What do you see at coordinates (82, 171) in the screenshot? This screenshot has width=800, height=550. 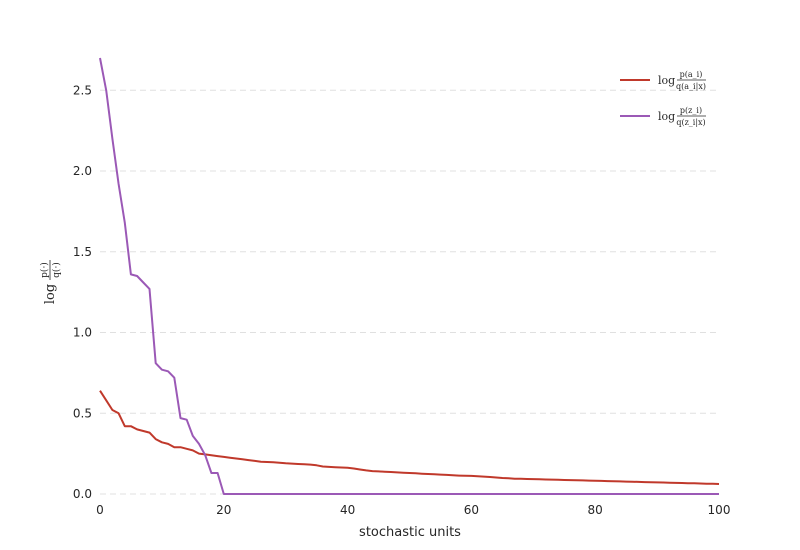 I see `y-tick-label: 2.0` at bounding box center [82, 171].